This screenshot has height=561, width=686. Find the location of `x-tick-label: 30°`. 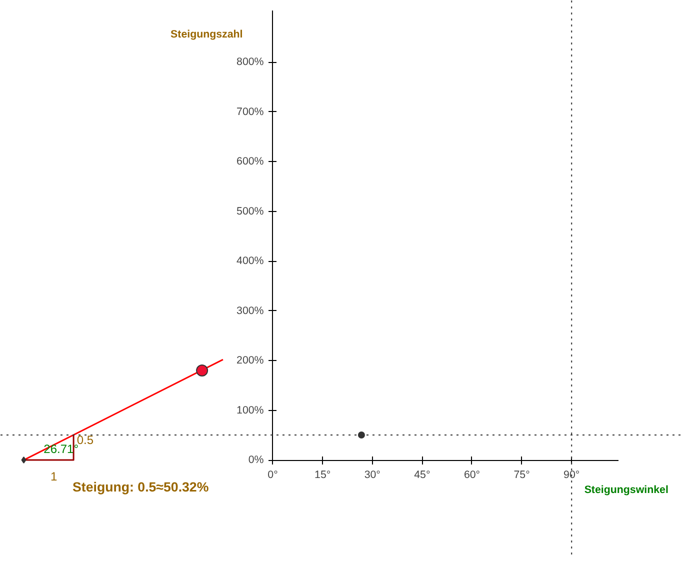

x-tick-label: 30° is located at coordinates (372, 475).